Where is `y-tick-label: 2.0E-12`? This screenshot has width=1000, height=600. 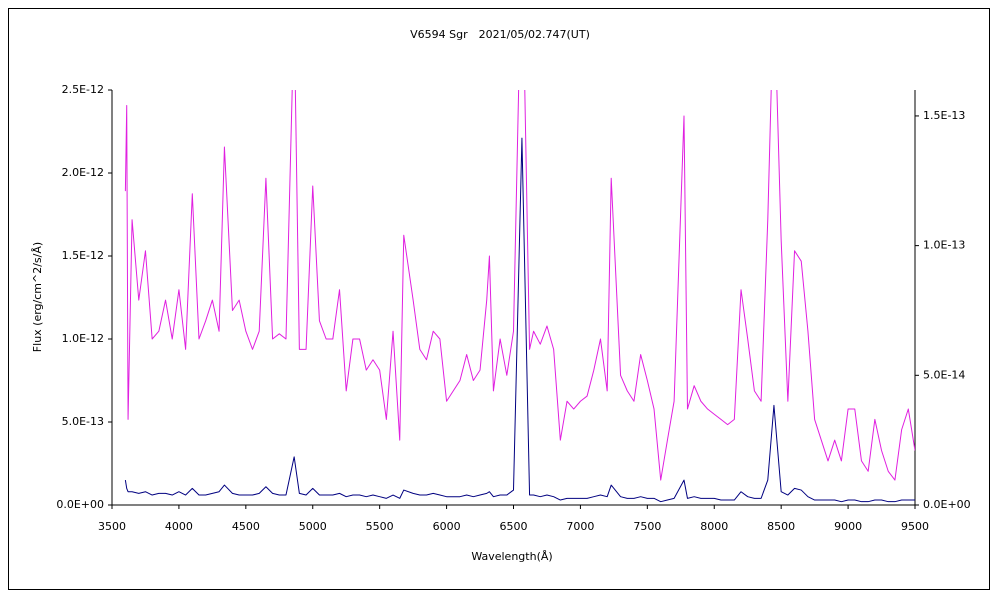
y-tick-label: 2.0E-12 is located at coordinates (83, 172).